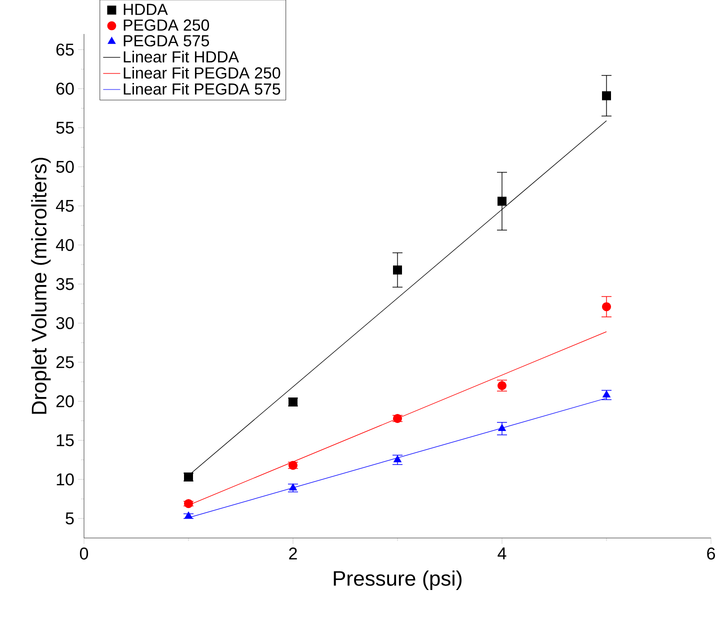  What do you see at coordinates (65, 284) in the screenshot?
I see `y-tick-label: 35` at bounding box center [65, 284].